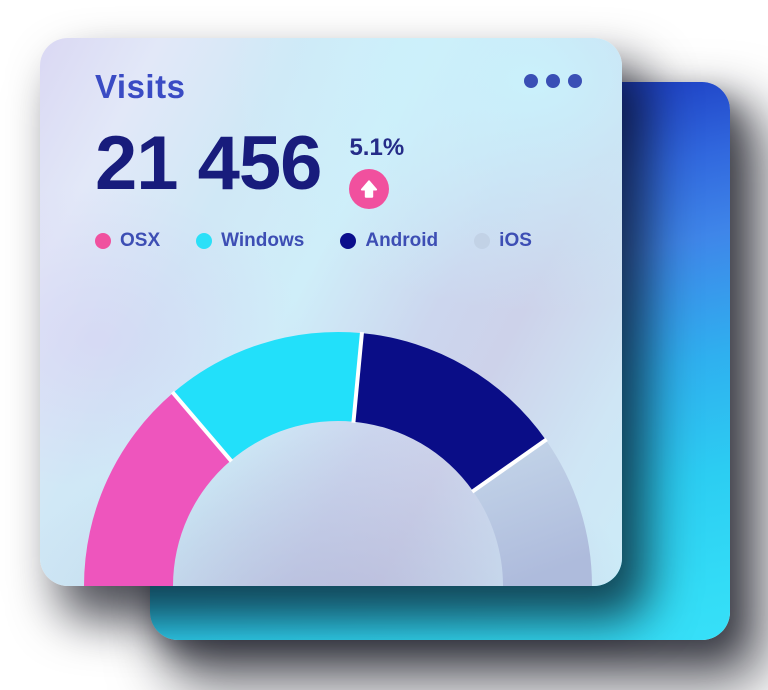  Describe the element at coordinates (263, 240) in the screenshot. I see `legend-label: Windows` at that location.